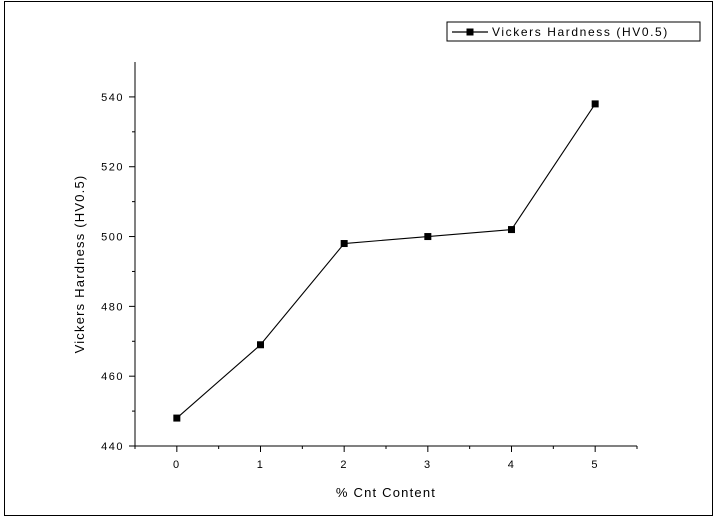 Image resolution: width=720 pixels, height=517 pixels. I want to click on x-axis-label: % Cnt Content, so click(386, 492).